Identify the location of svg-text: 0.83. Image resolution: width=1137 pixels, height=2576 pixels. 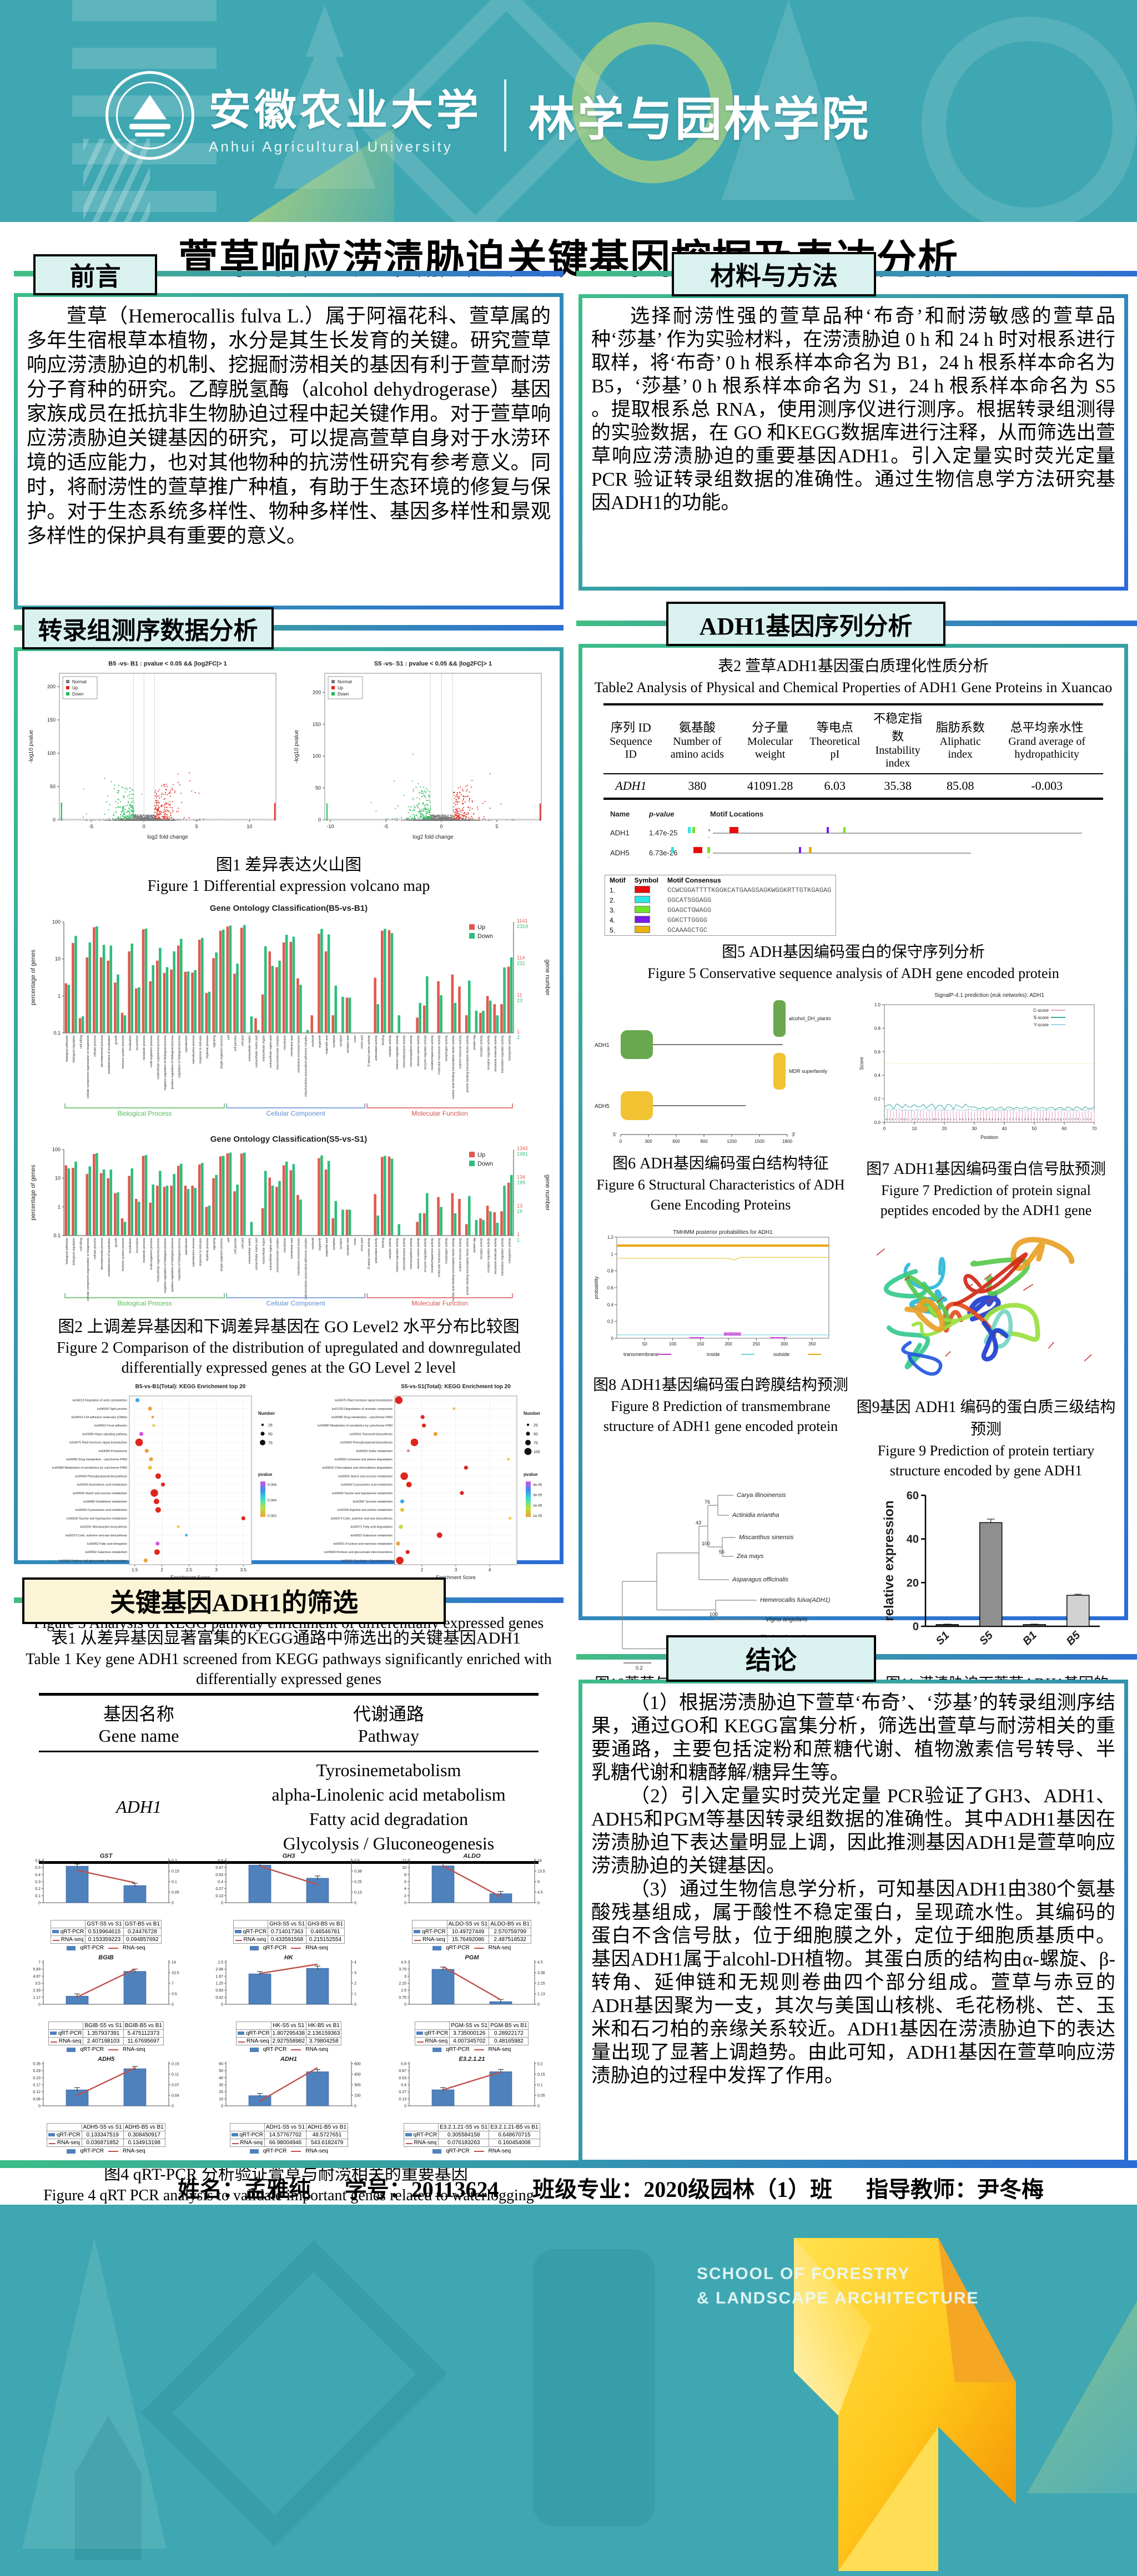
(220, 1991).